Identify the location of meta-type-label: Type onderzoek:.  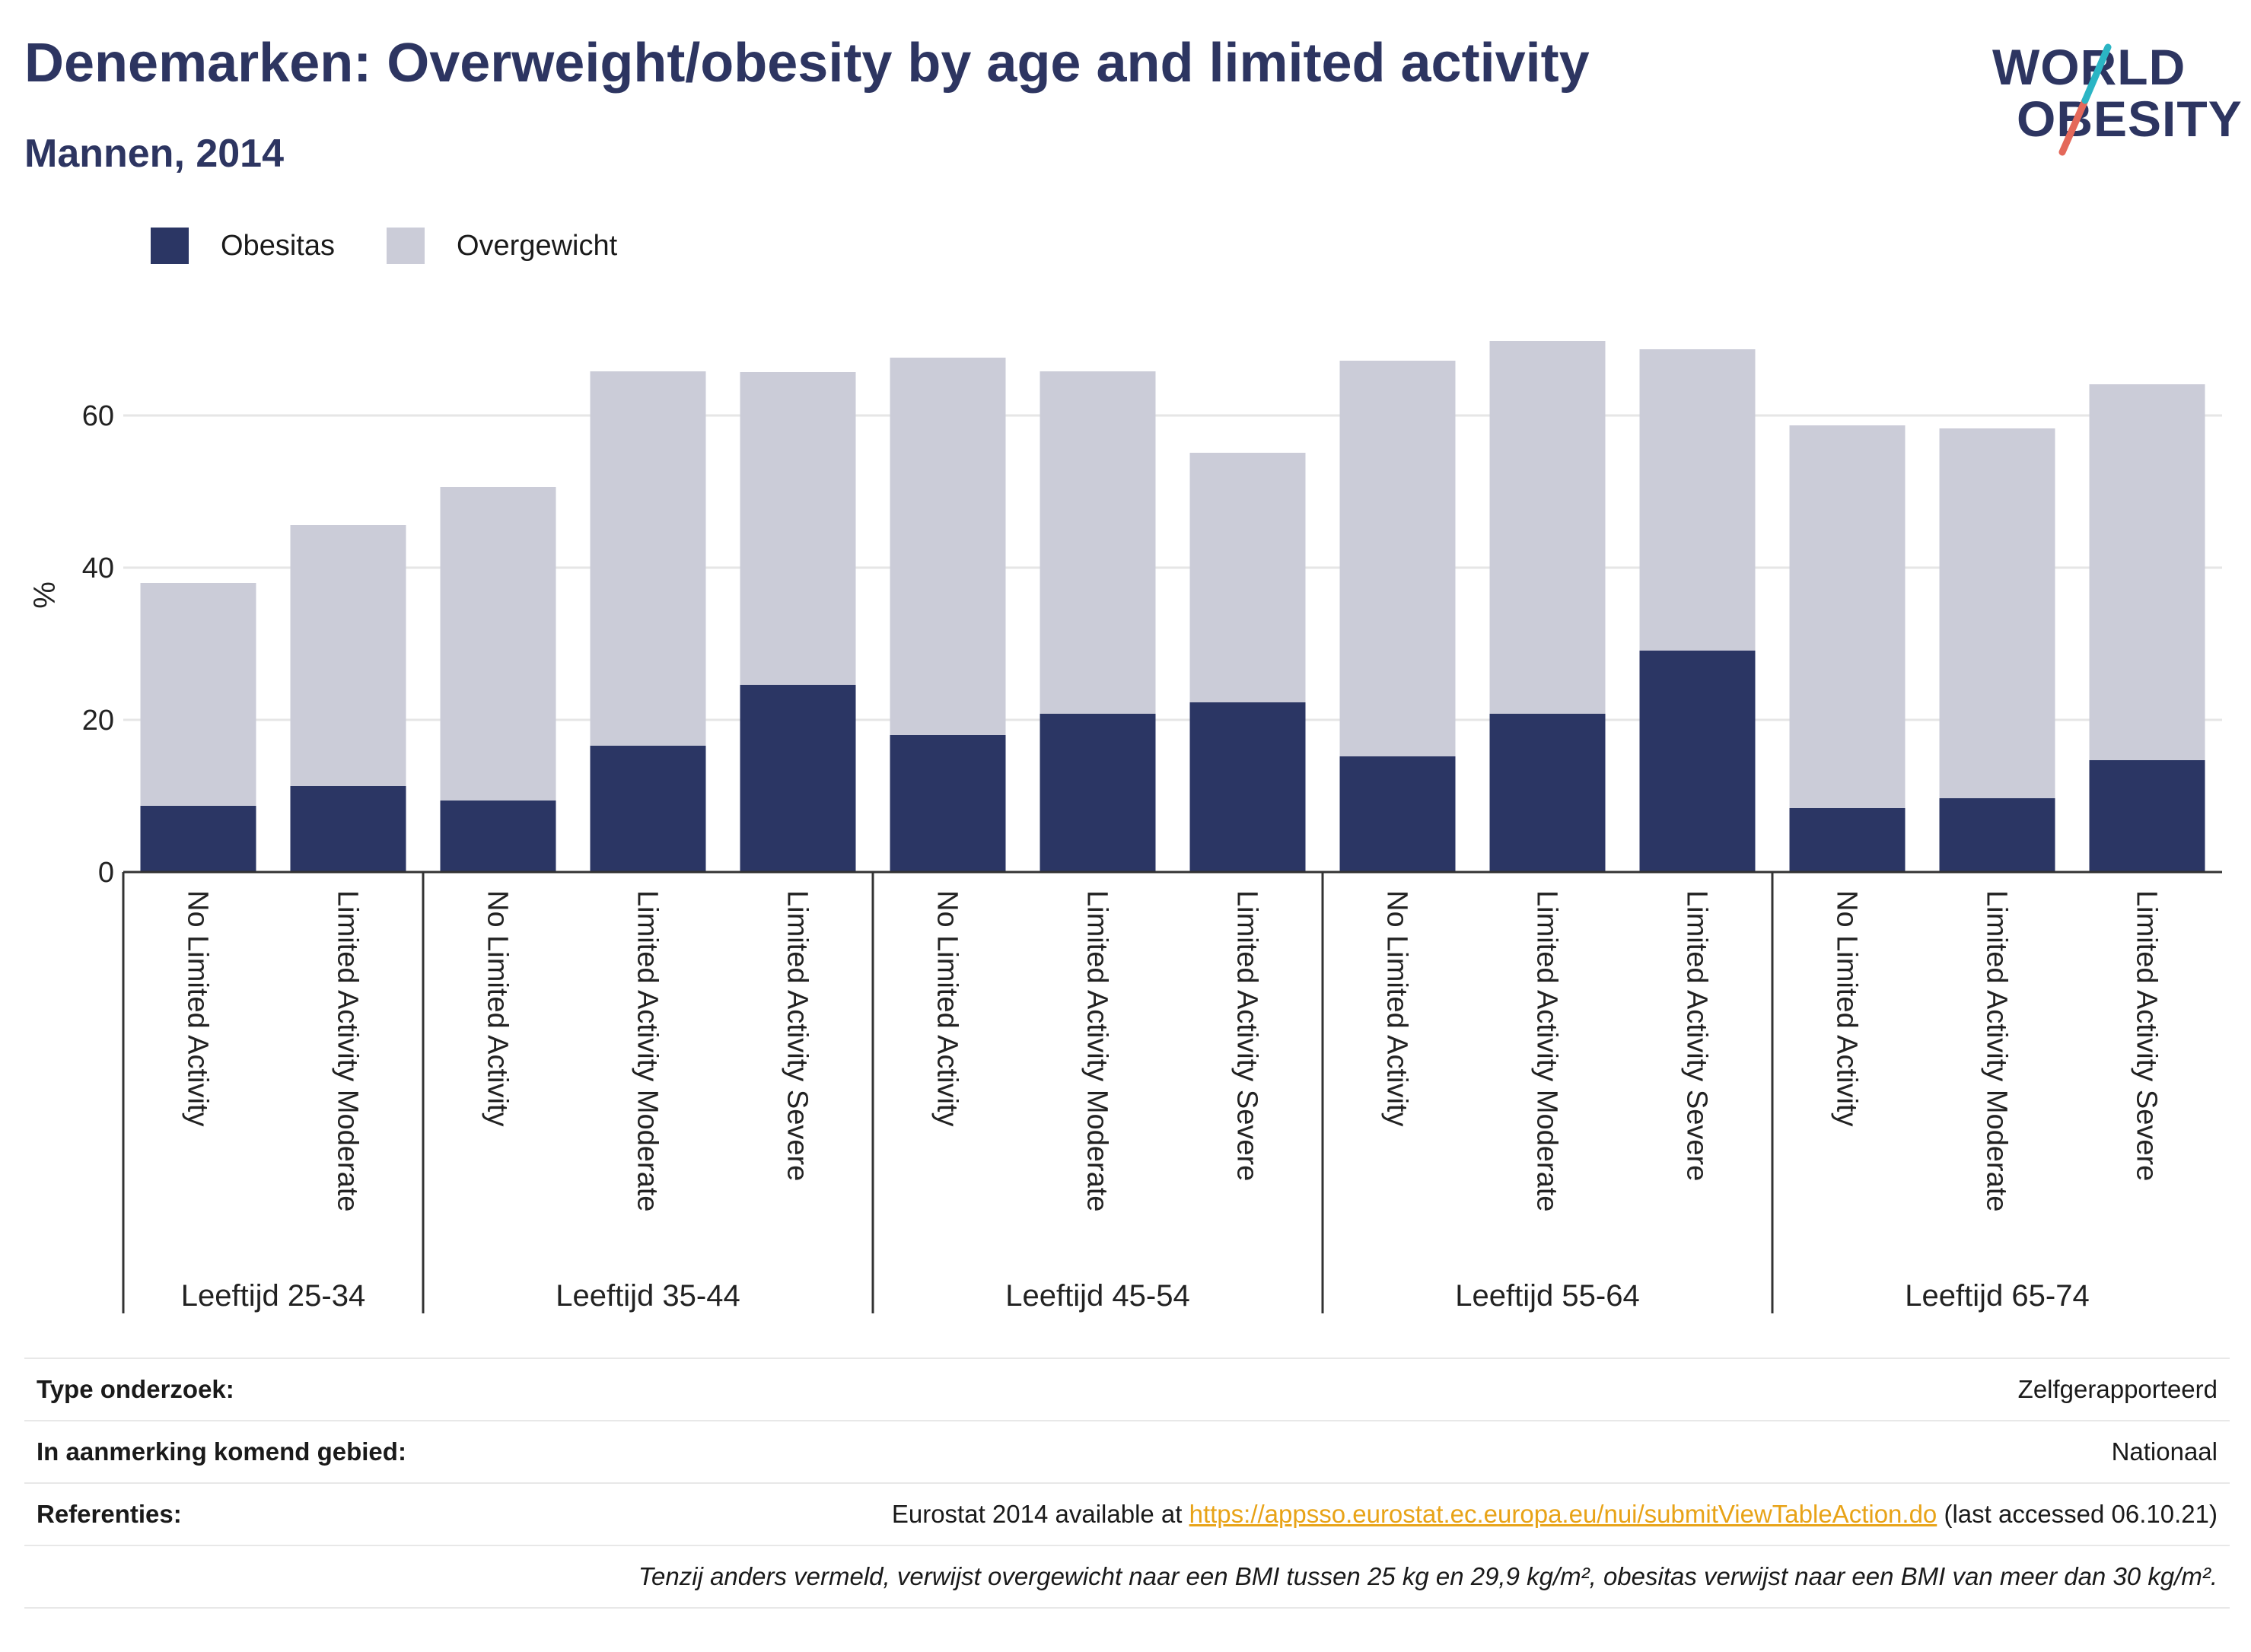
(135, 1389).